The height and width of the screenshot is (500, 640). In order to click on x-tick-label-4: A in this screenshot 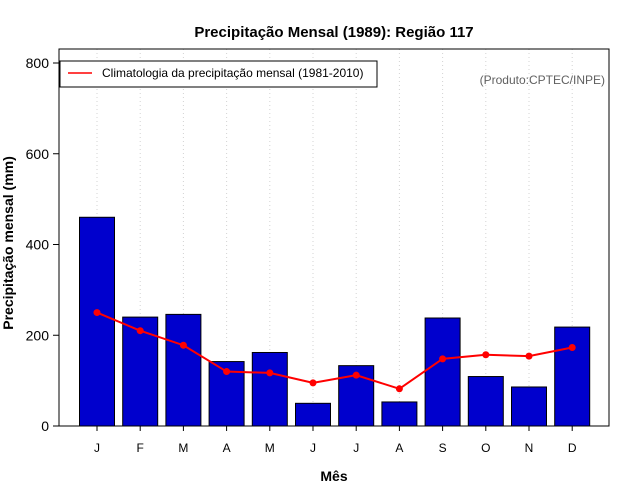, I will do `click(227, 448)`.